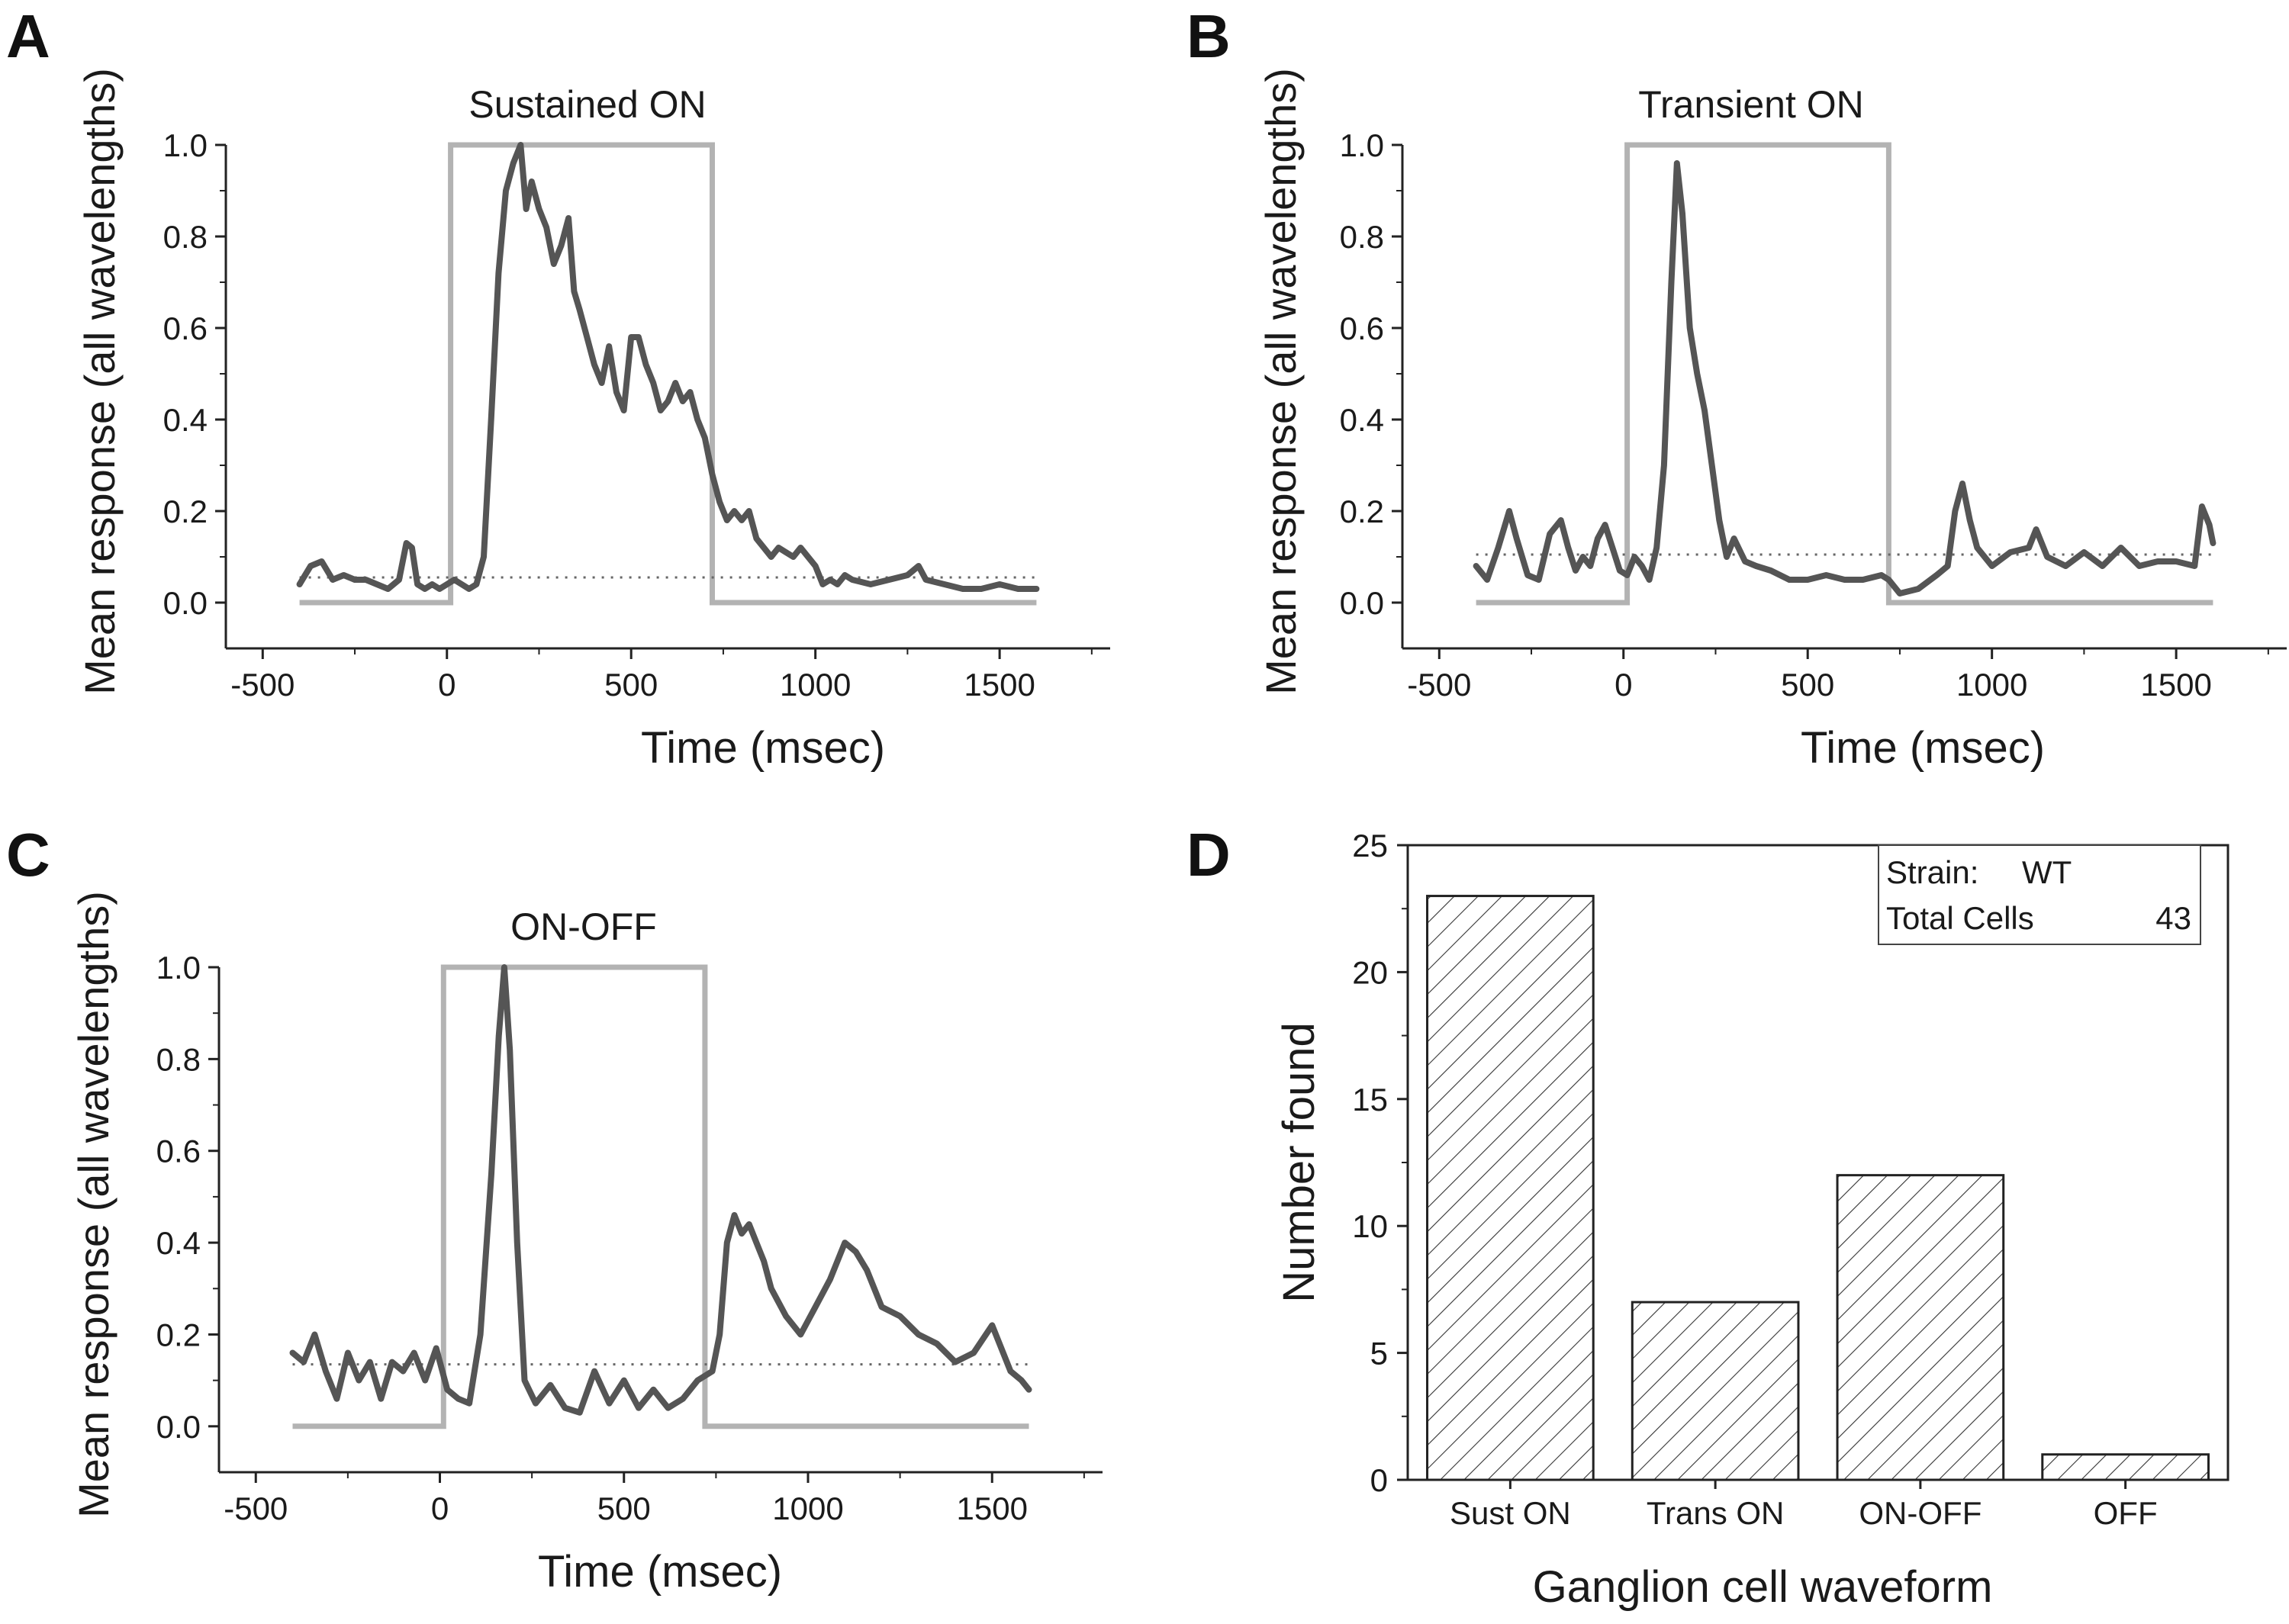  Describe the element at coordinates (1511, 1513) in the screenshot. I see `x-tick-label: Sust ON` at that location.